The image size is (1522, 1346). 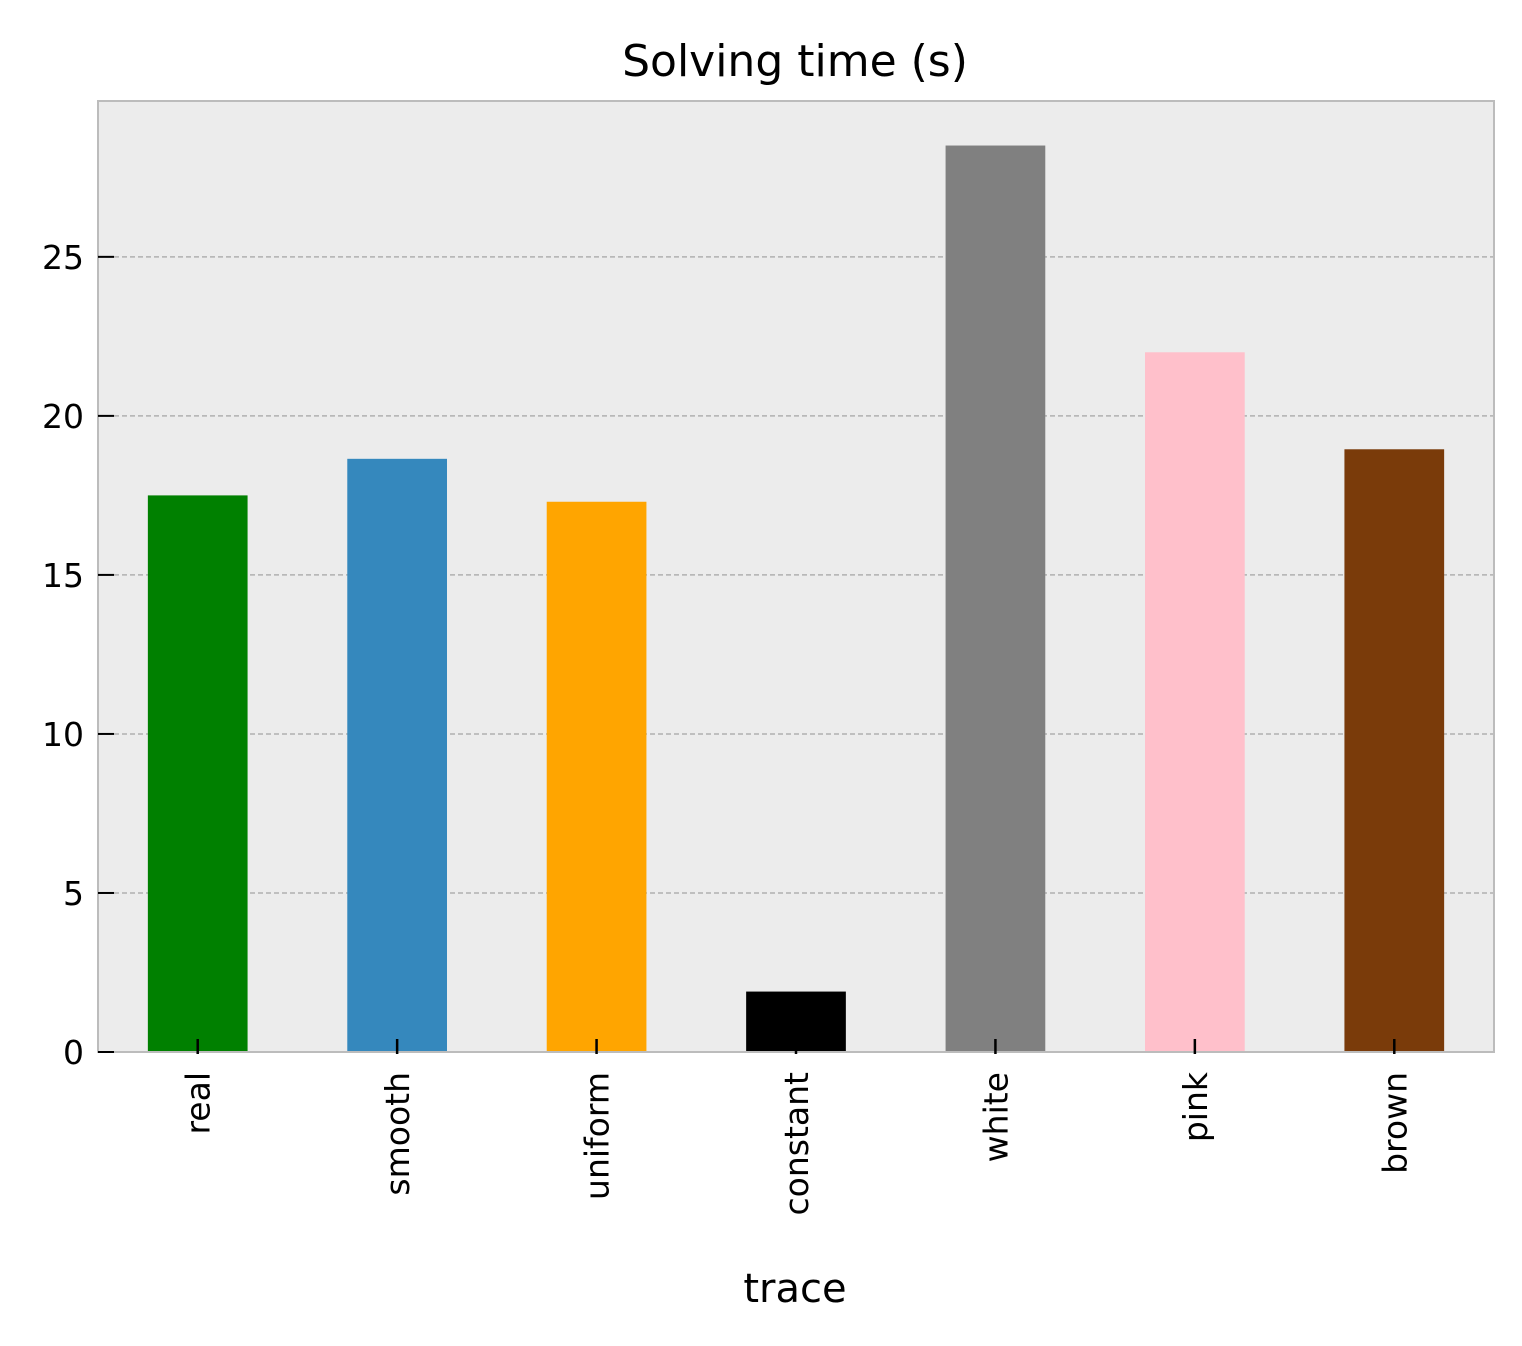 What do you see at coordinates (796, 1144) in the screenshot?
I see `x-tick-label-constant: constant` at bounding box center [796, 1144].